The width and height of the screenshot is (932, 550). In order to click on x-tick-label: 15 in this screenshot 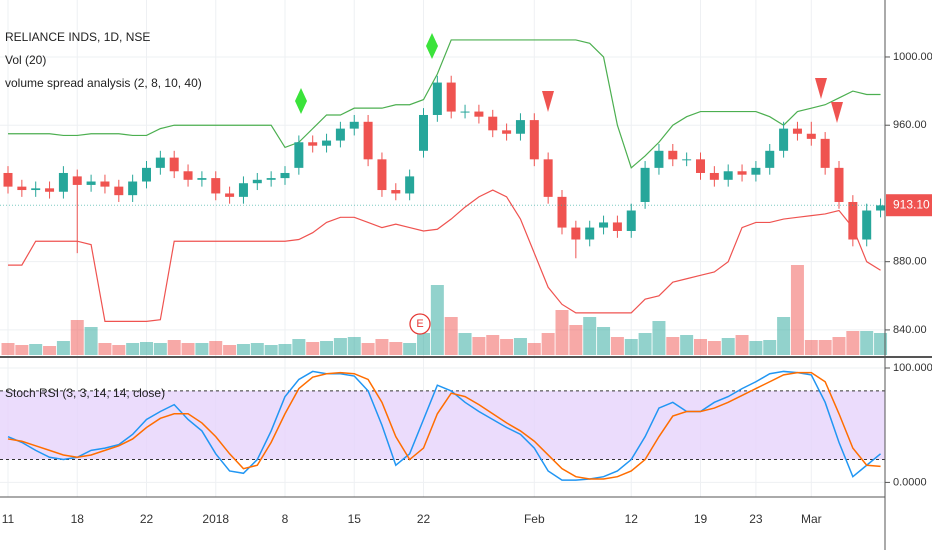, I will do `click(355, 519)`.